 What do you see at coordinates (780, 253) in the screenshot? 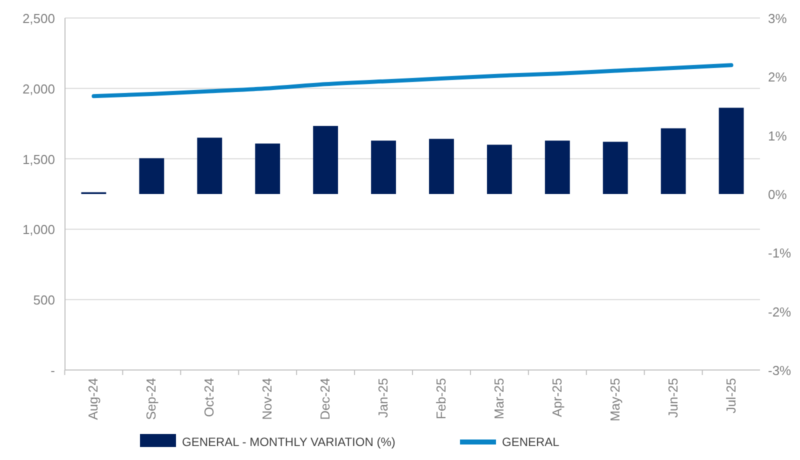
I see `y2-tick-label: -1%` at bounding box center [780, 253].